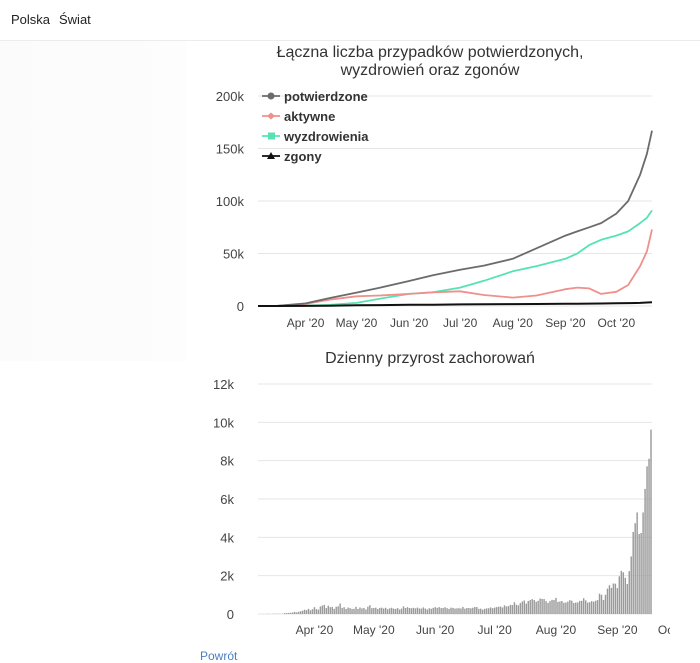 The image size is (700, 663). I want to click on y-tick-label: 0, so click(240, 306).